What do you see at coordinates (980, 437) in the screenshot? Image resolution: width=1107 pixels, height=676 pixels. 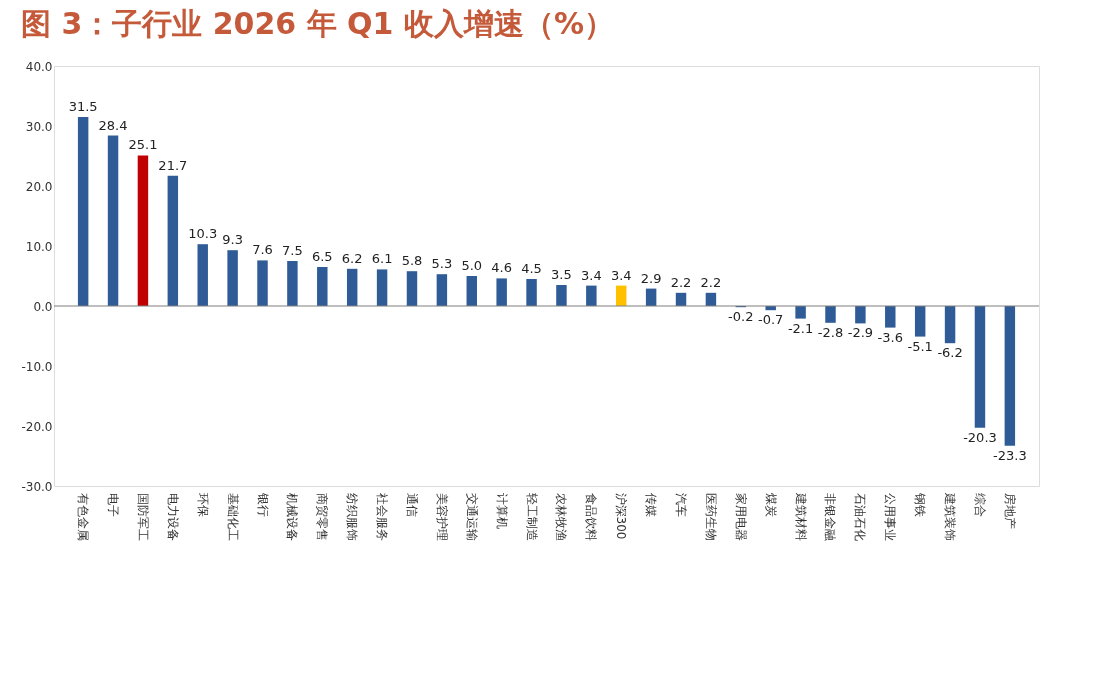 I see `data-label: -20.3` at bounding box center [980, 437].